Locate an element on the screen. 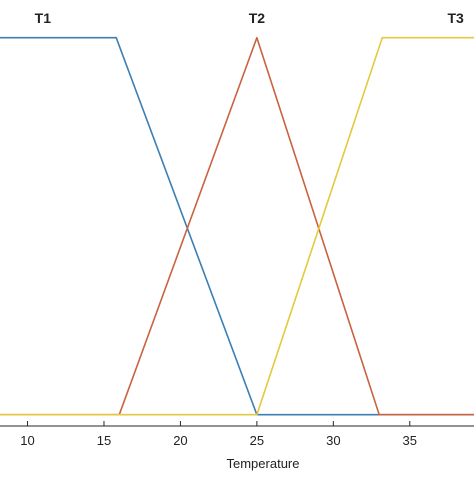  x-axis-label: Temperature is located at coordinates (263, 463).